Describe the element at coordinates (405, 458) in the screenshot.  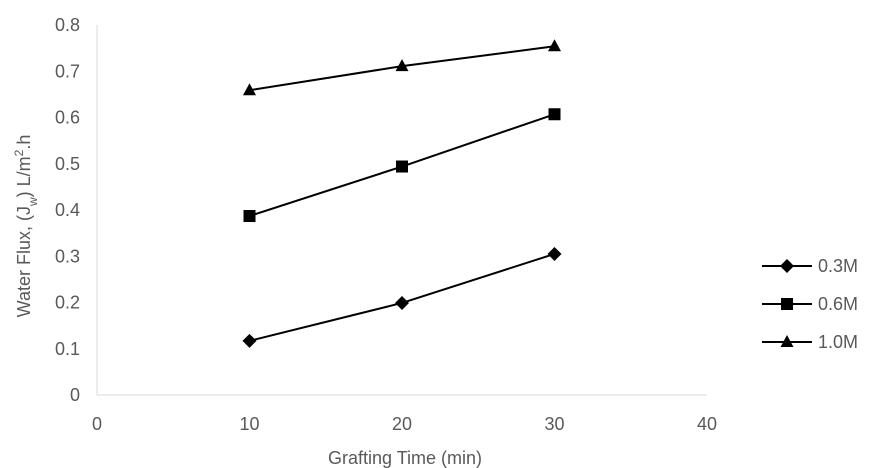
I see `x-axis-title: Grafting Time (min)` at that location.